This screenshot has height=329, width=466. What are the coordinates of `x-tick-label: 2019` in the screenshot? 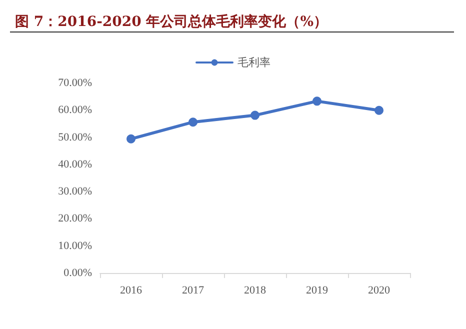 It's located at (317, 290).